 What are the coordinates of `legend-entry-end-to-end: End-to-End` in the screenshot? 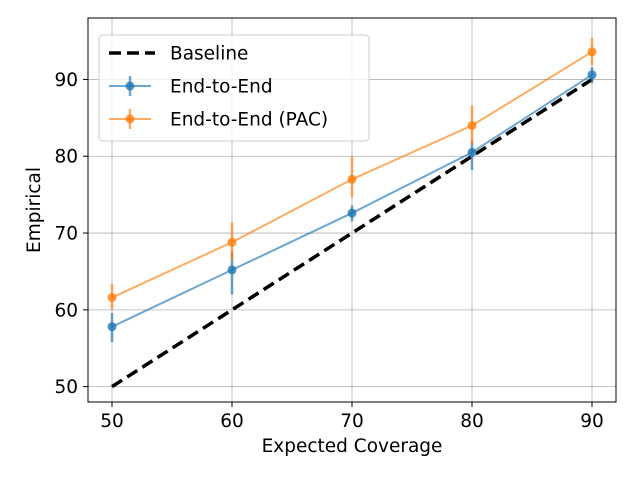 It's located at (191, 87).